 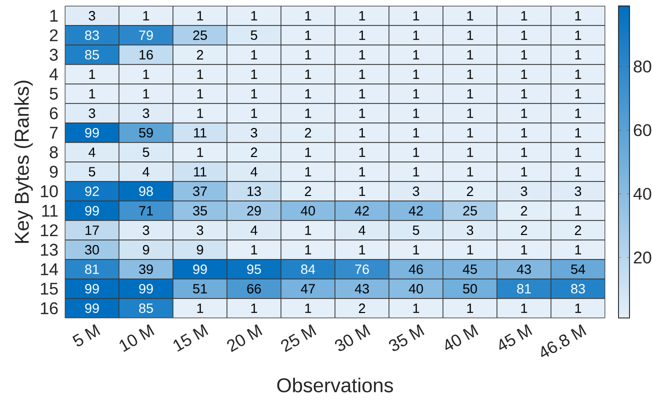 I want to click on data-label: 29, so click(x=254, y=211).